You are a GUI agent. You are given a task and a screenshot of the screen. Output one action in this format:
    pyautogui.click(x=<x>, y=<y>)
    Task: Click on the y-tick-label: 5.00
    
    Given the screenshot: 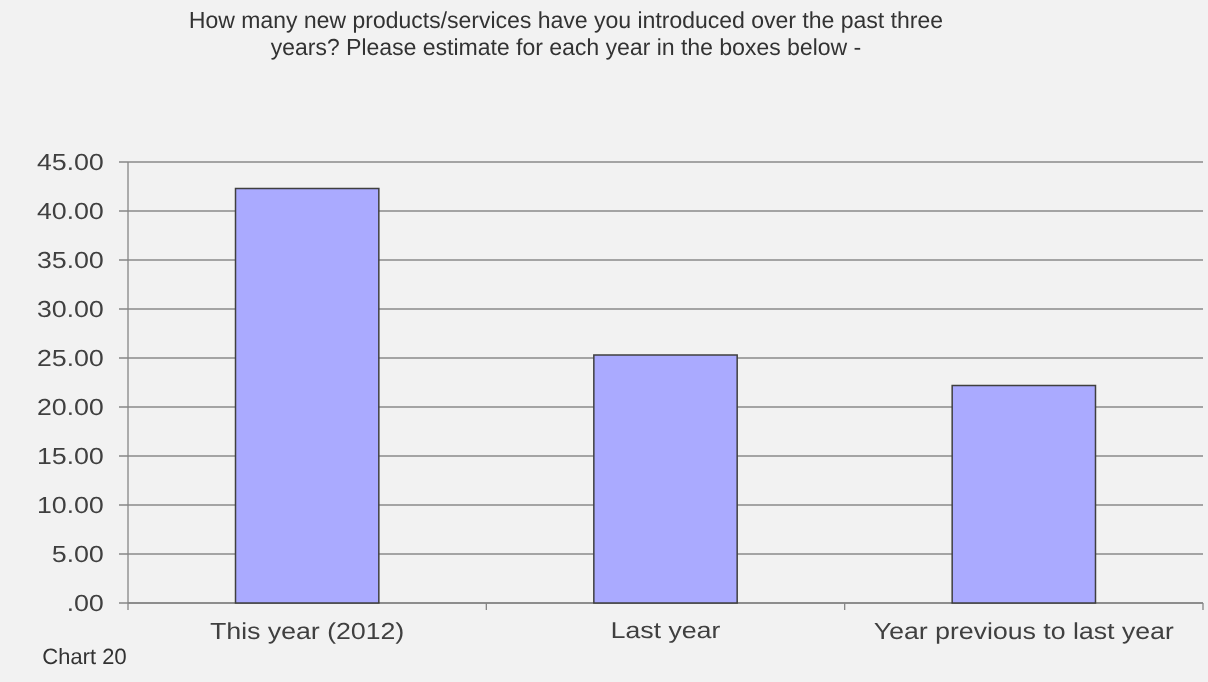 What is the action you would take?
    pyautogui.click(x=77, y=554)
    